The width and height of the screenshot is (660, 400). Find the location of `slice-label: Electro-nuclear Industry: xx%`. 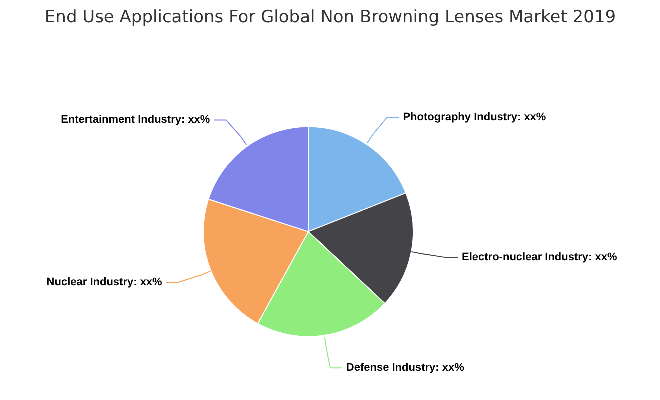

slice-label: Electro-nuclear Industry: xx% is located at coordinates (540, 258).